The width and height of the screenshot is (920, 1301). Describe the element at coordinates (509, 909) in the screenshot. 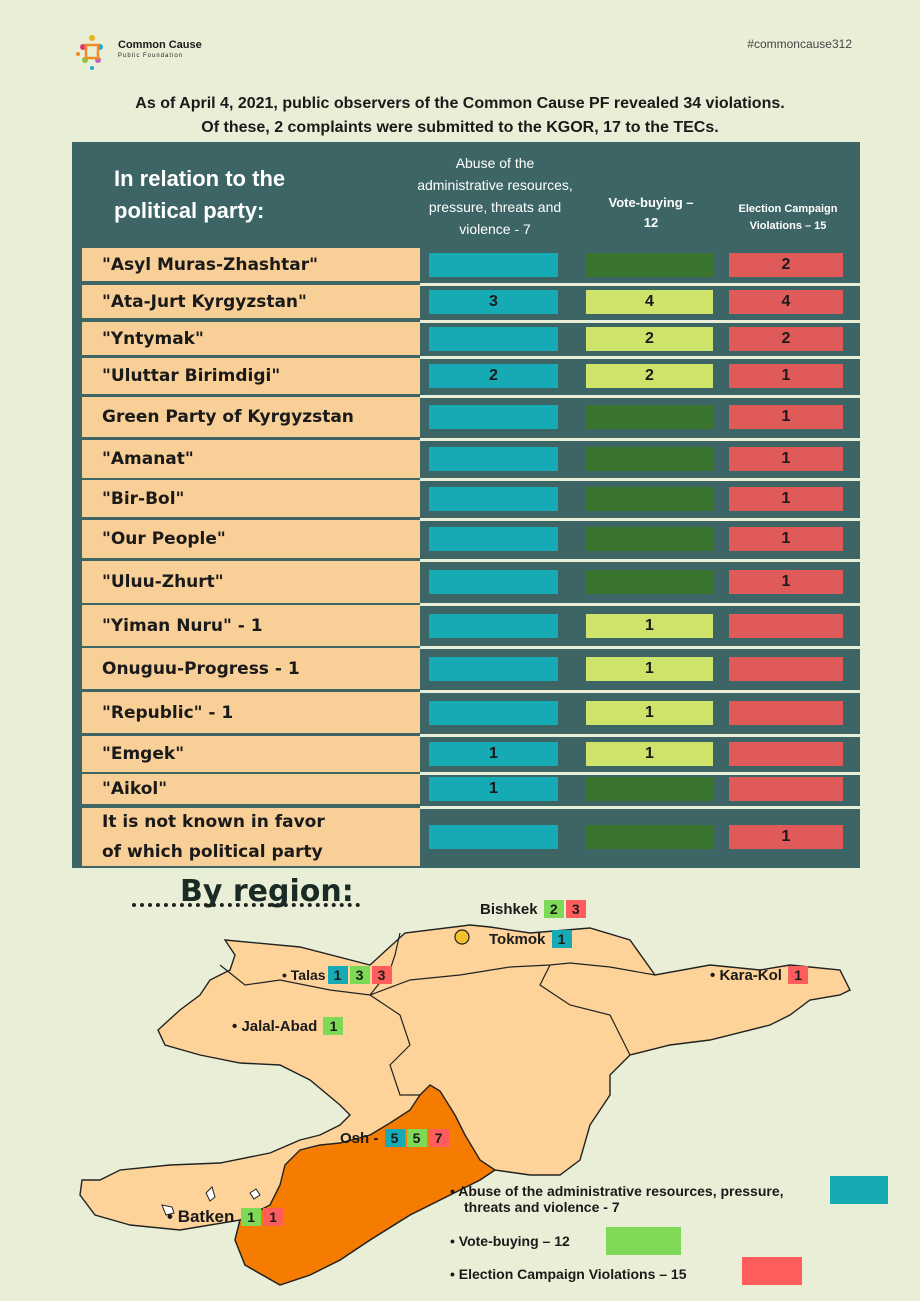

I see `city-name: Bishkek` at that location.